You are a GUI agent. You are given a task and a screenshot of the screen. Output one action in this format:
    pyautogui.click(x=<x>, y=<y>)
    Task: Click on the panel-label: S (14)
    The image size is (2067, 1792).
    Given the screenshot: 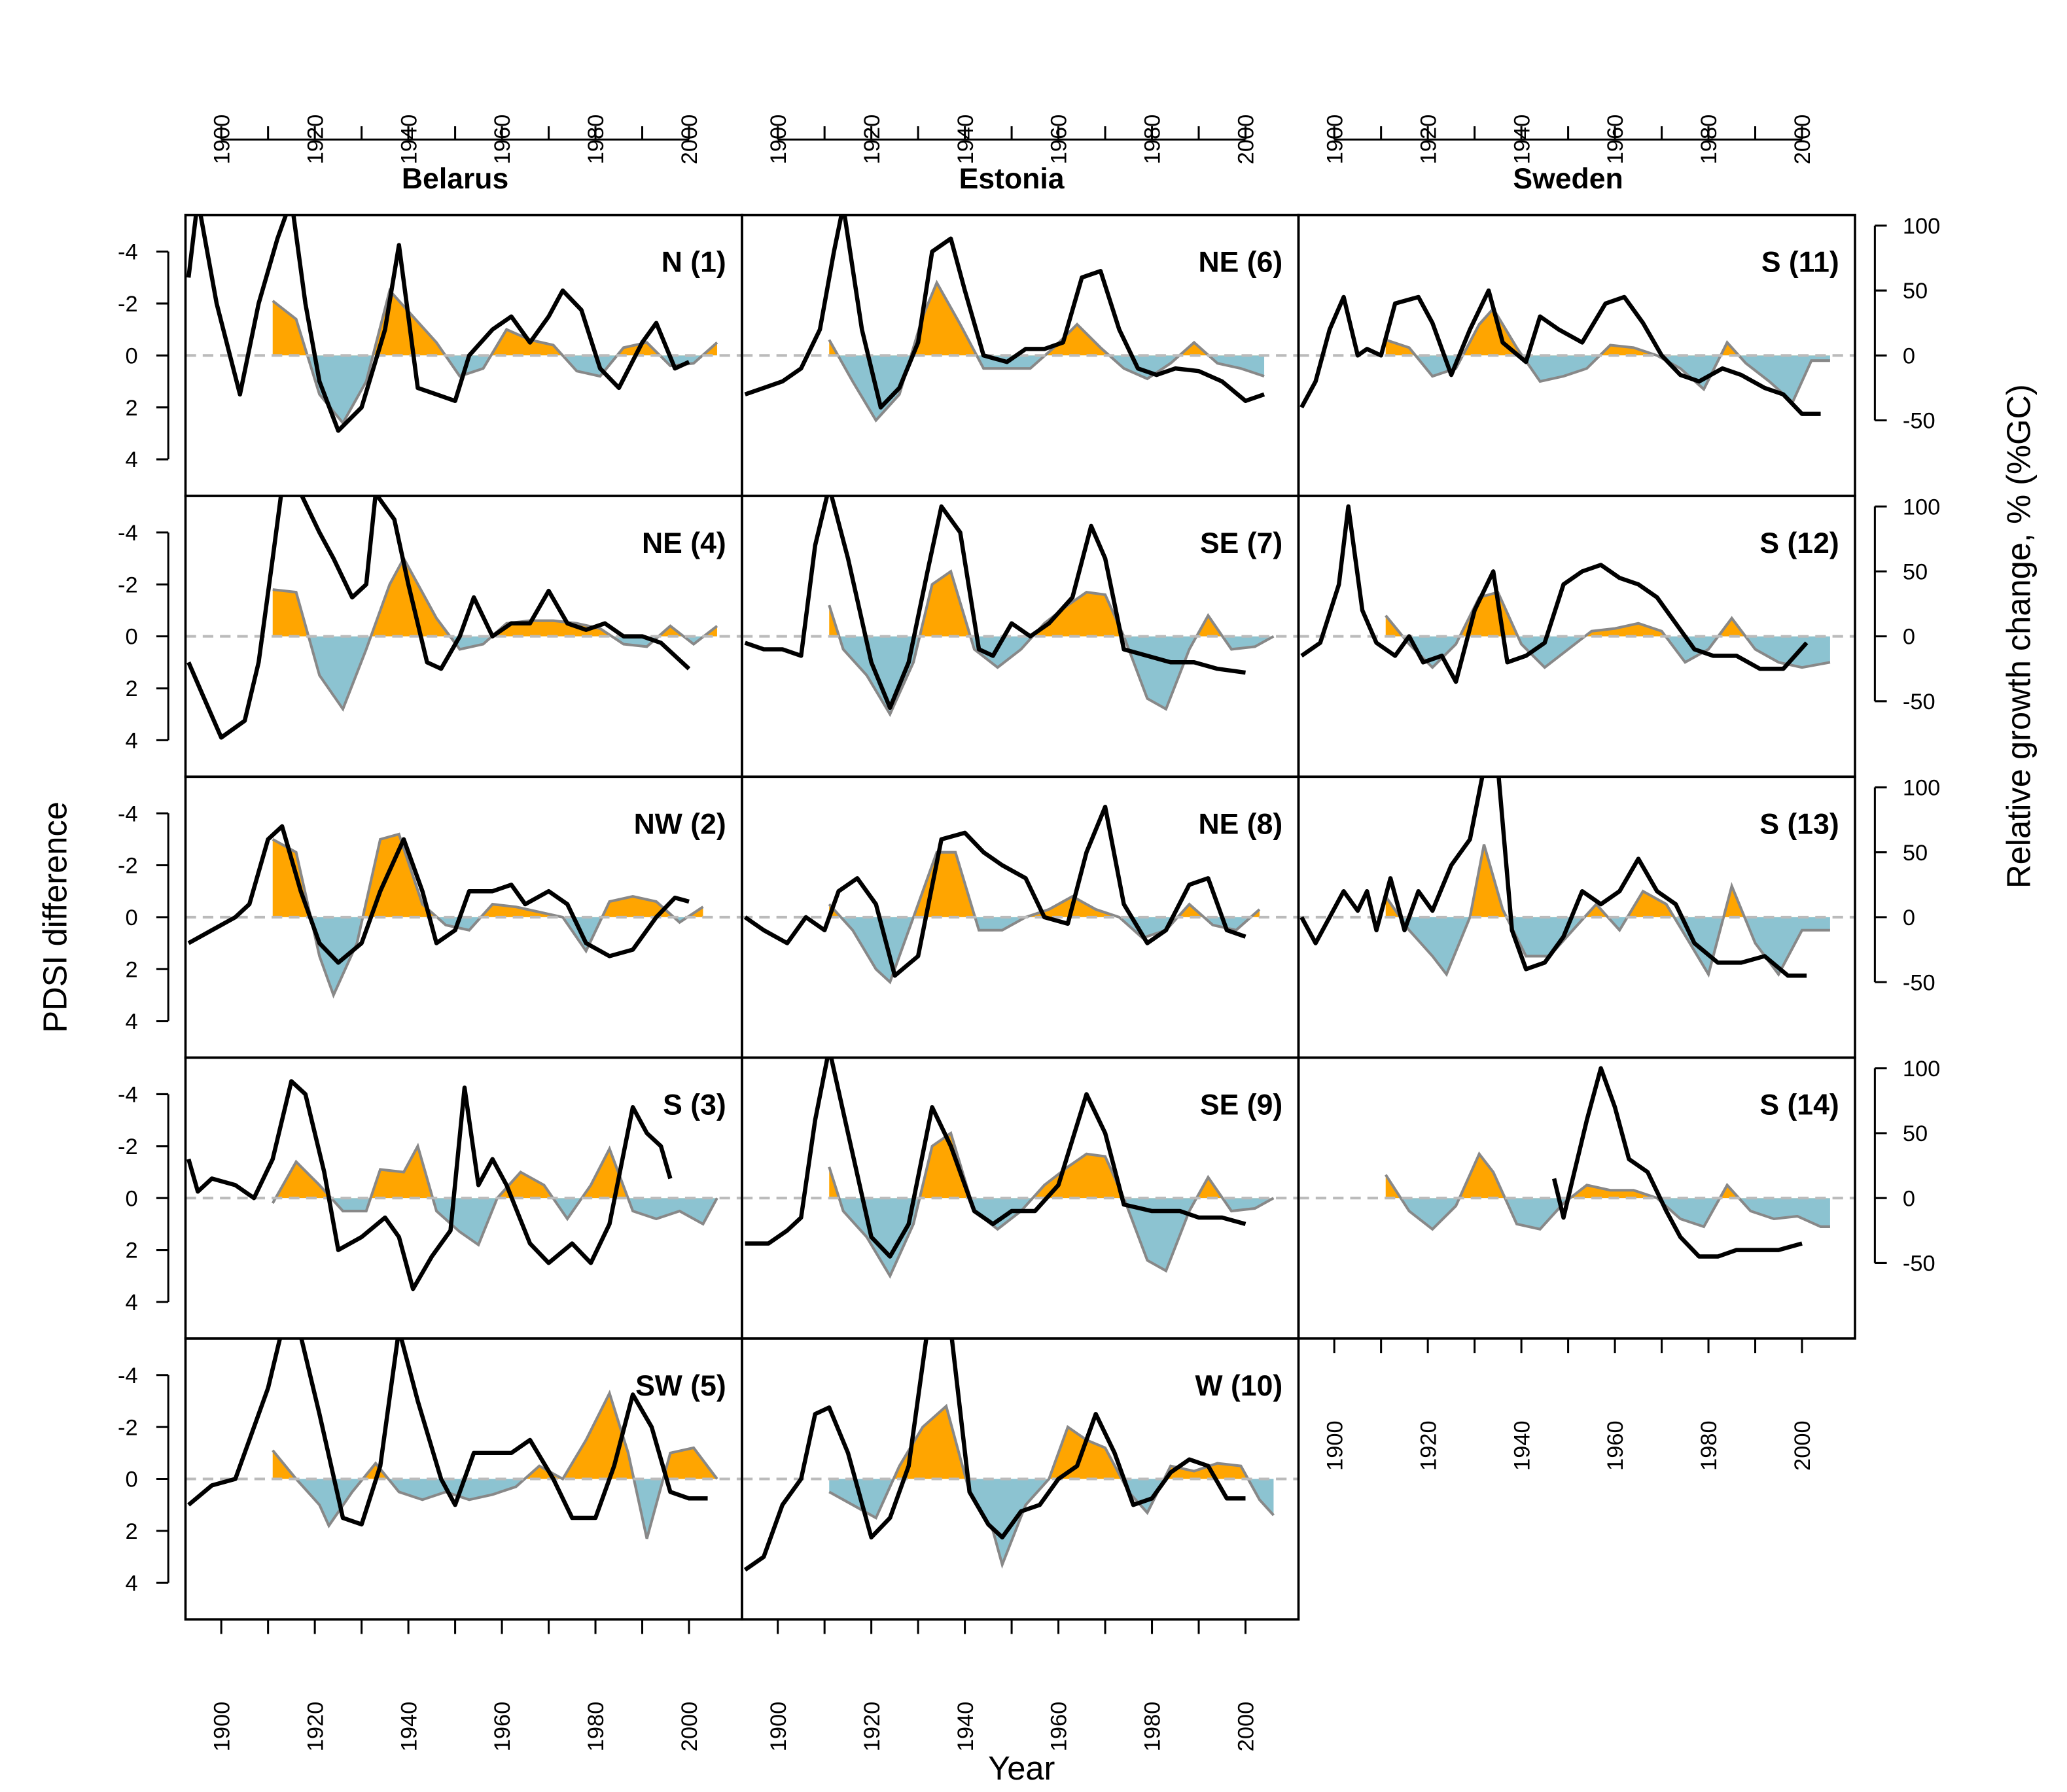 What is the action you would take?
    pyautogui.click(x=1799, y=1105)
    